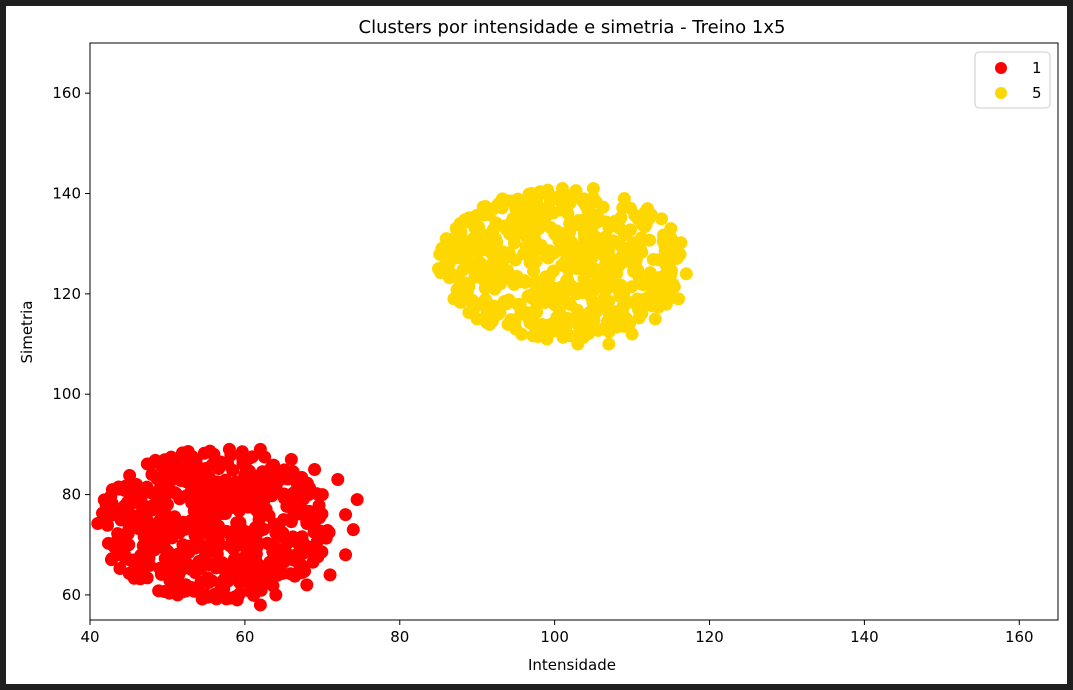  Describe the element at coordinates (66, 294) in the screenshot. I see `y-tick-label: 120` at that location.